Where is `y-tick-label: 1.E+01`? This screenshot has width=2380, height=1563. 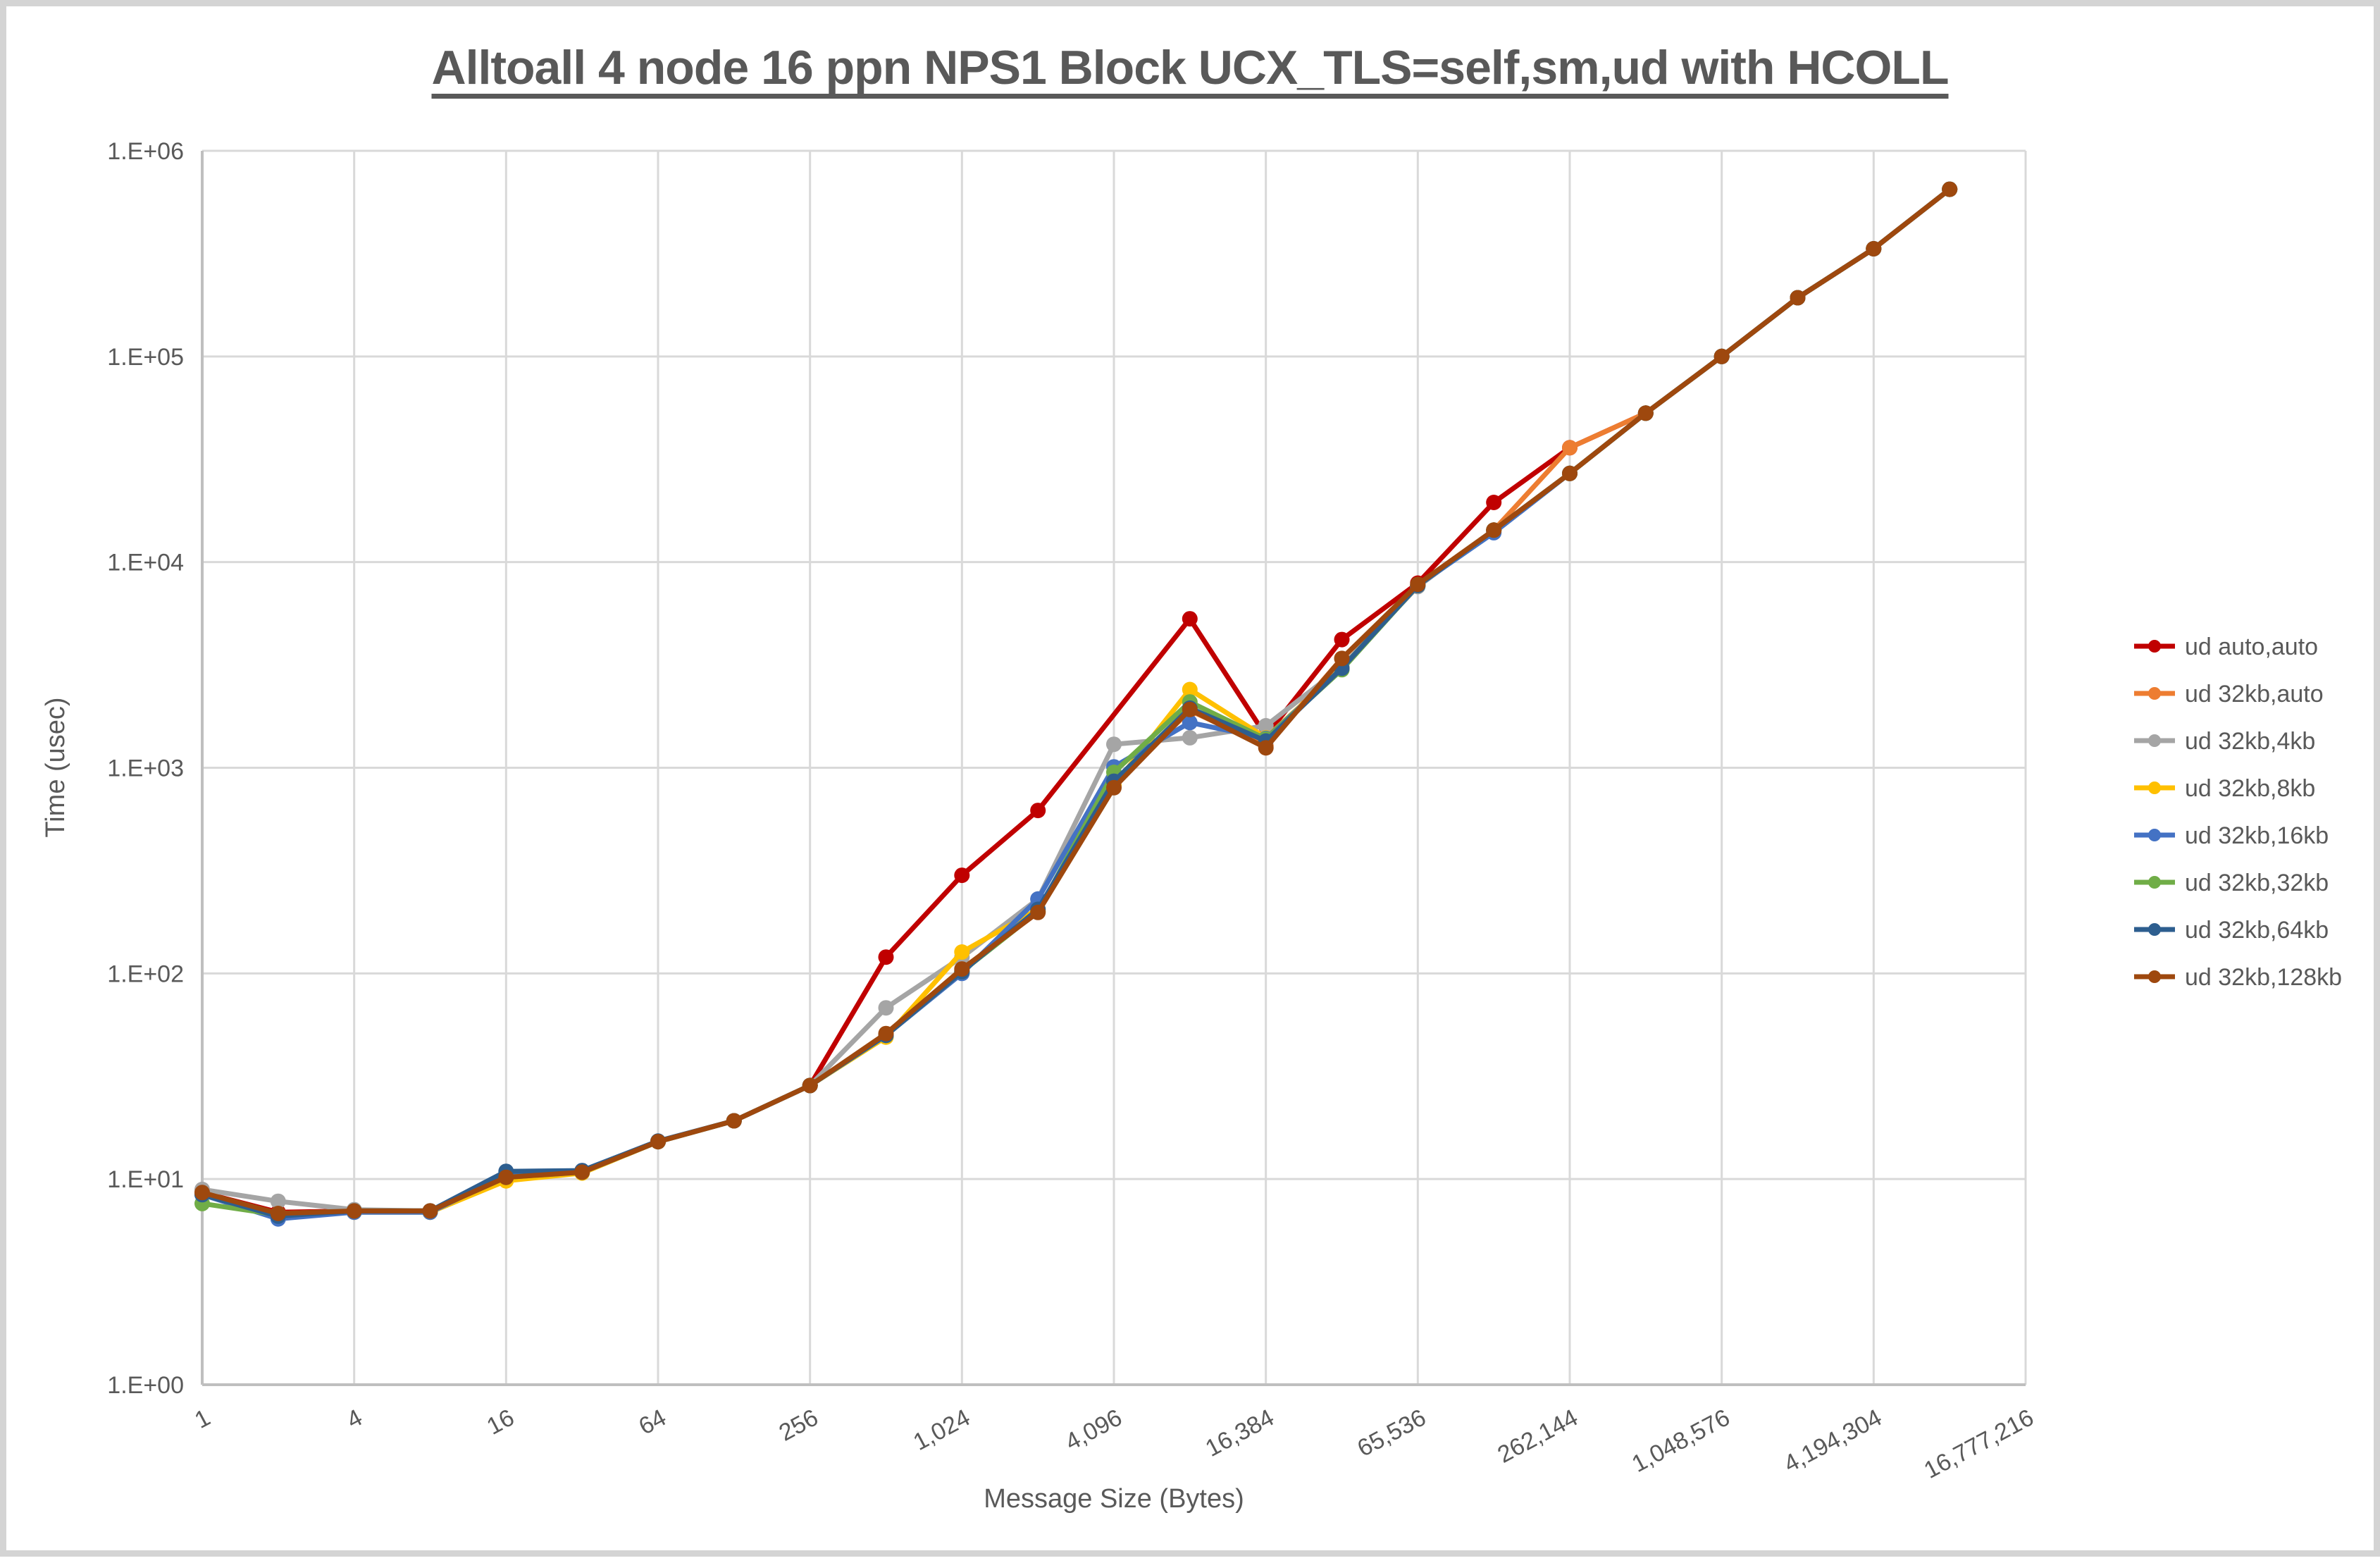
y-tick-label: 1.E+01 is located at coordinates (145, 1180).